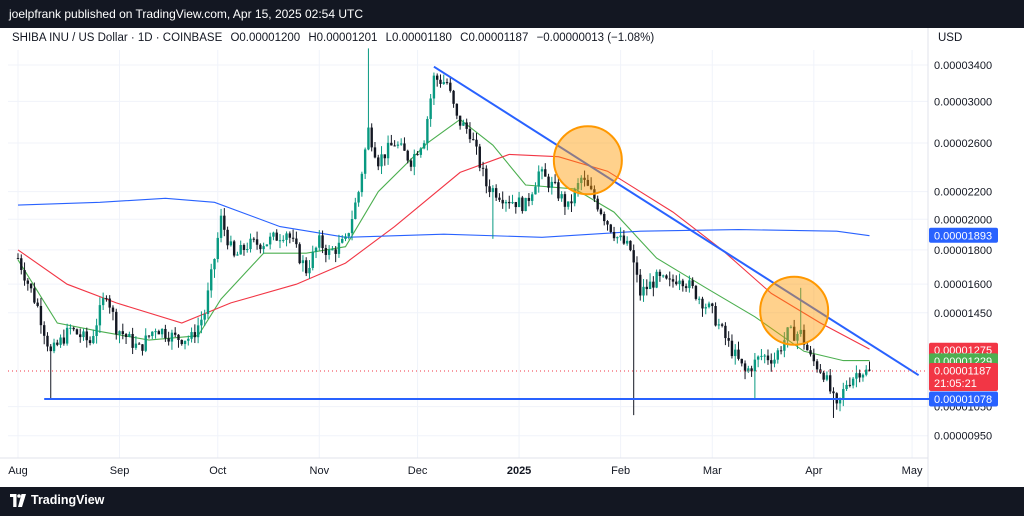 This screenshot has width=1024, height=516. I want to click on y-tick-label: 0.00003400, so click(963, 66).